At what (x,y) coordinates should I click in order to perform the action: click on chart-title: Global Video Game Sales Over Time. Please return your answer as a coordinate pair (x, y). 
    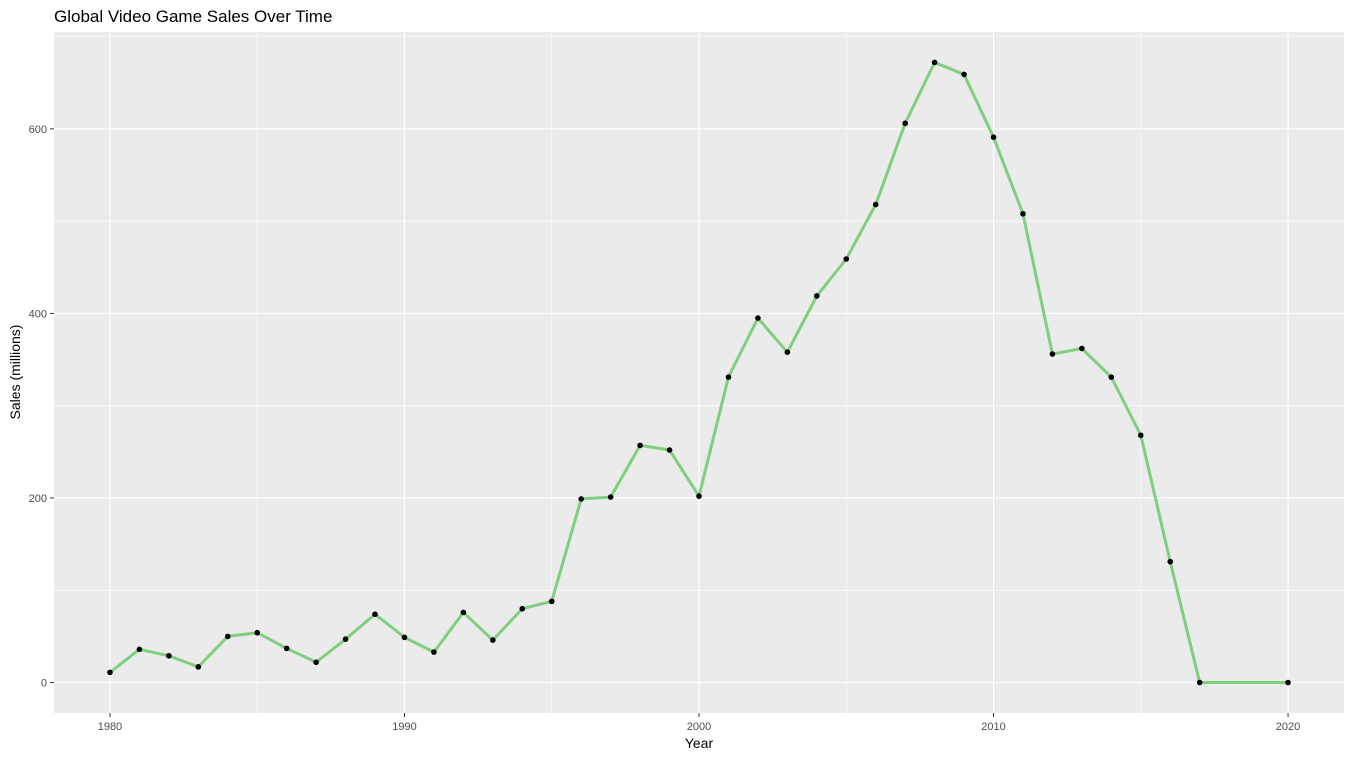
    Looking at the image, I should click on (193, 16).